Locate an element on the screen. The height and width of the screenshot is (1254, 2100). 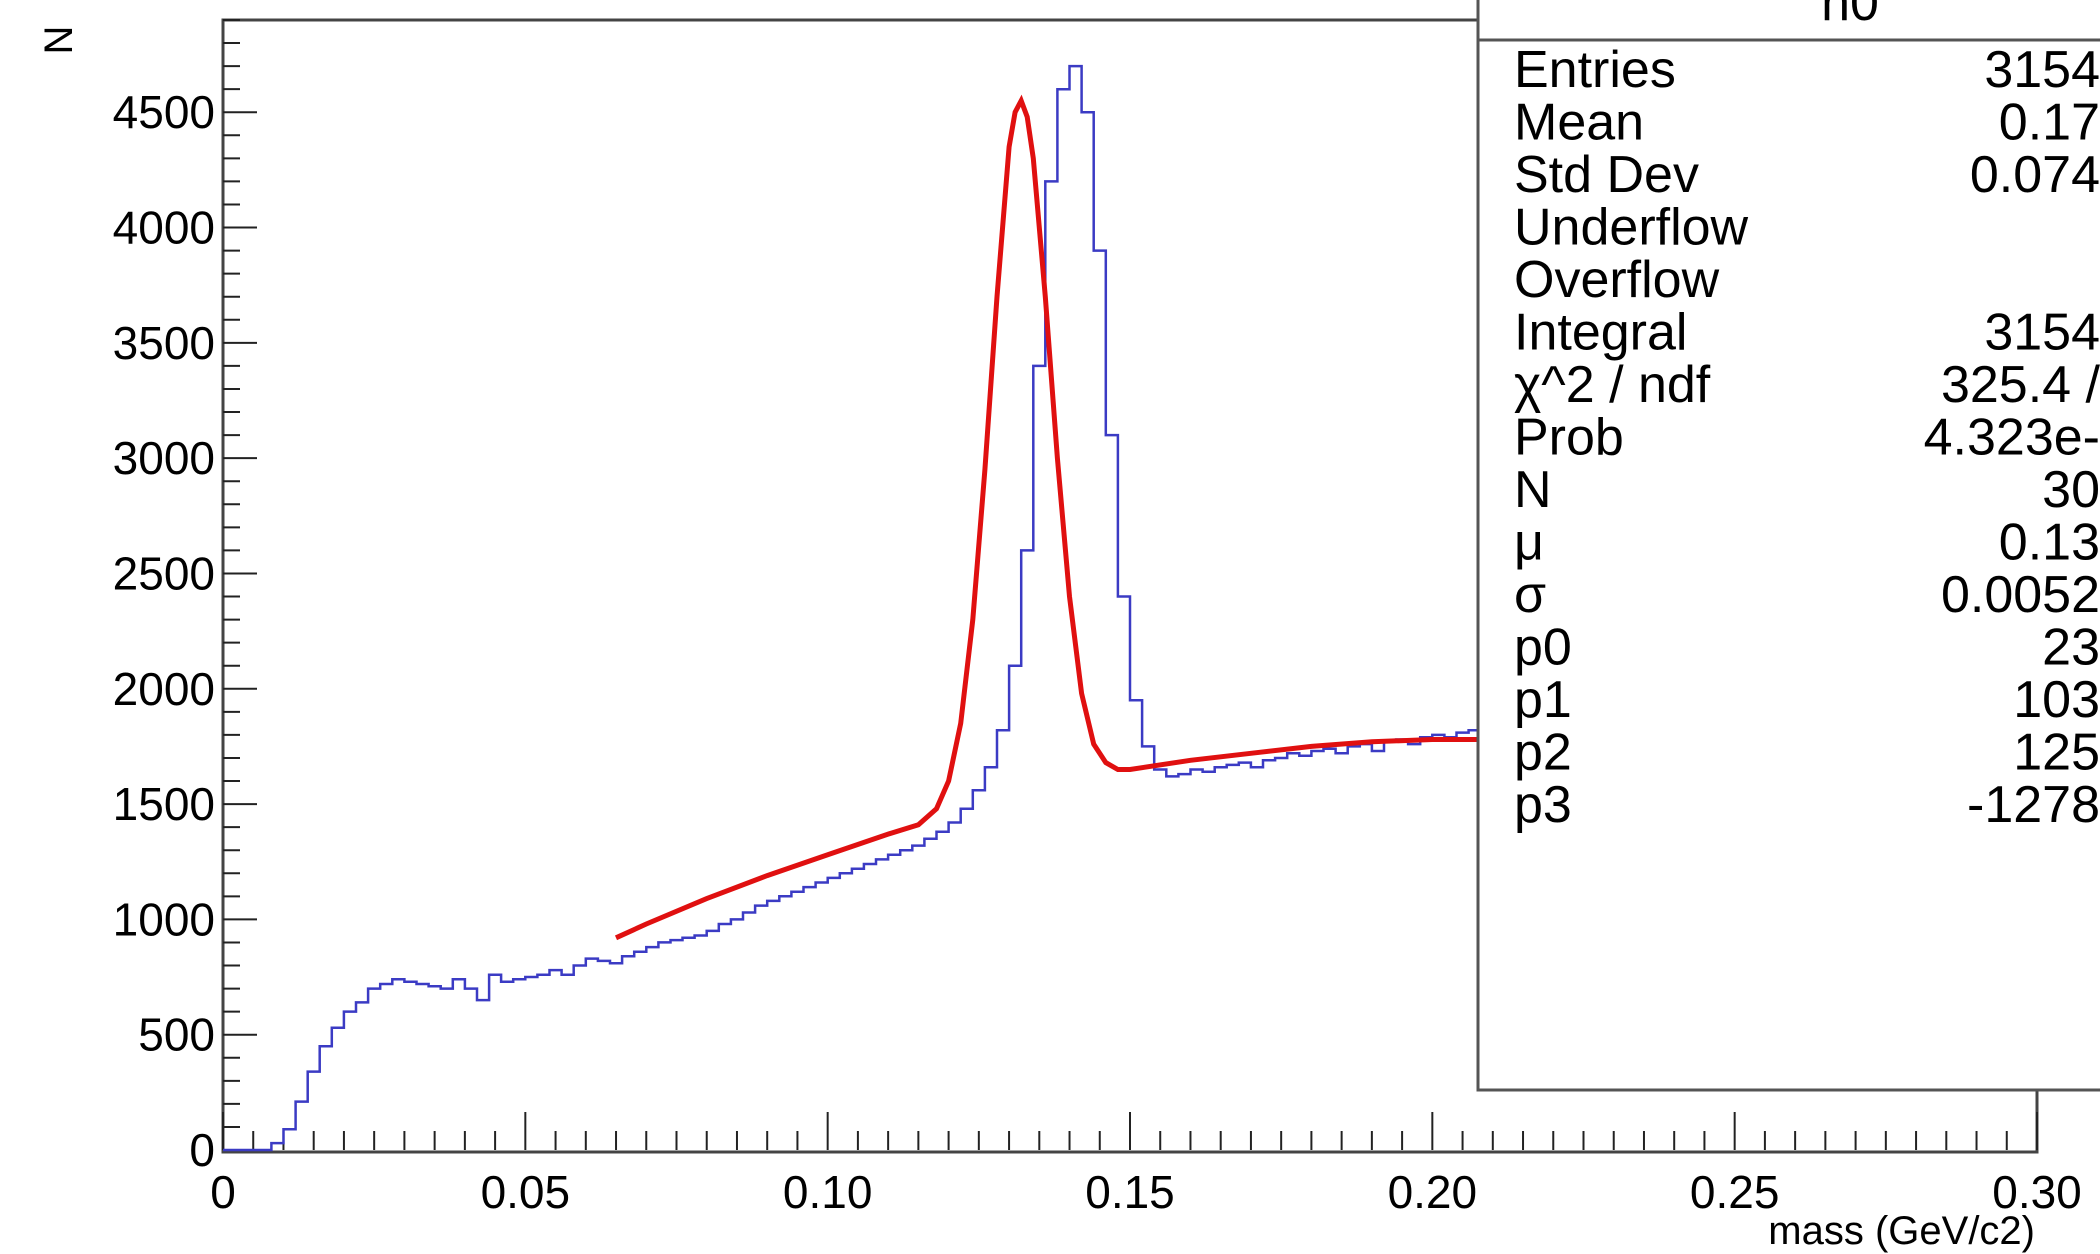
x-tick-label: 0.10 is located at coordinates (828, 1192).